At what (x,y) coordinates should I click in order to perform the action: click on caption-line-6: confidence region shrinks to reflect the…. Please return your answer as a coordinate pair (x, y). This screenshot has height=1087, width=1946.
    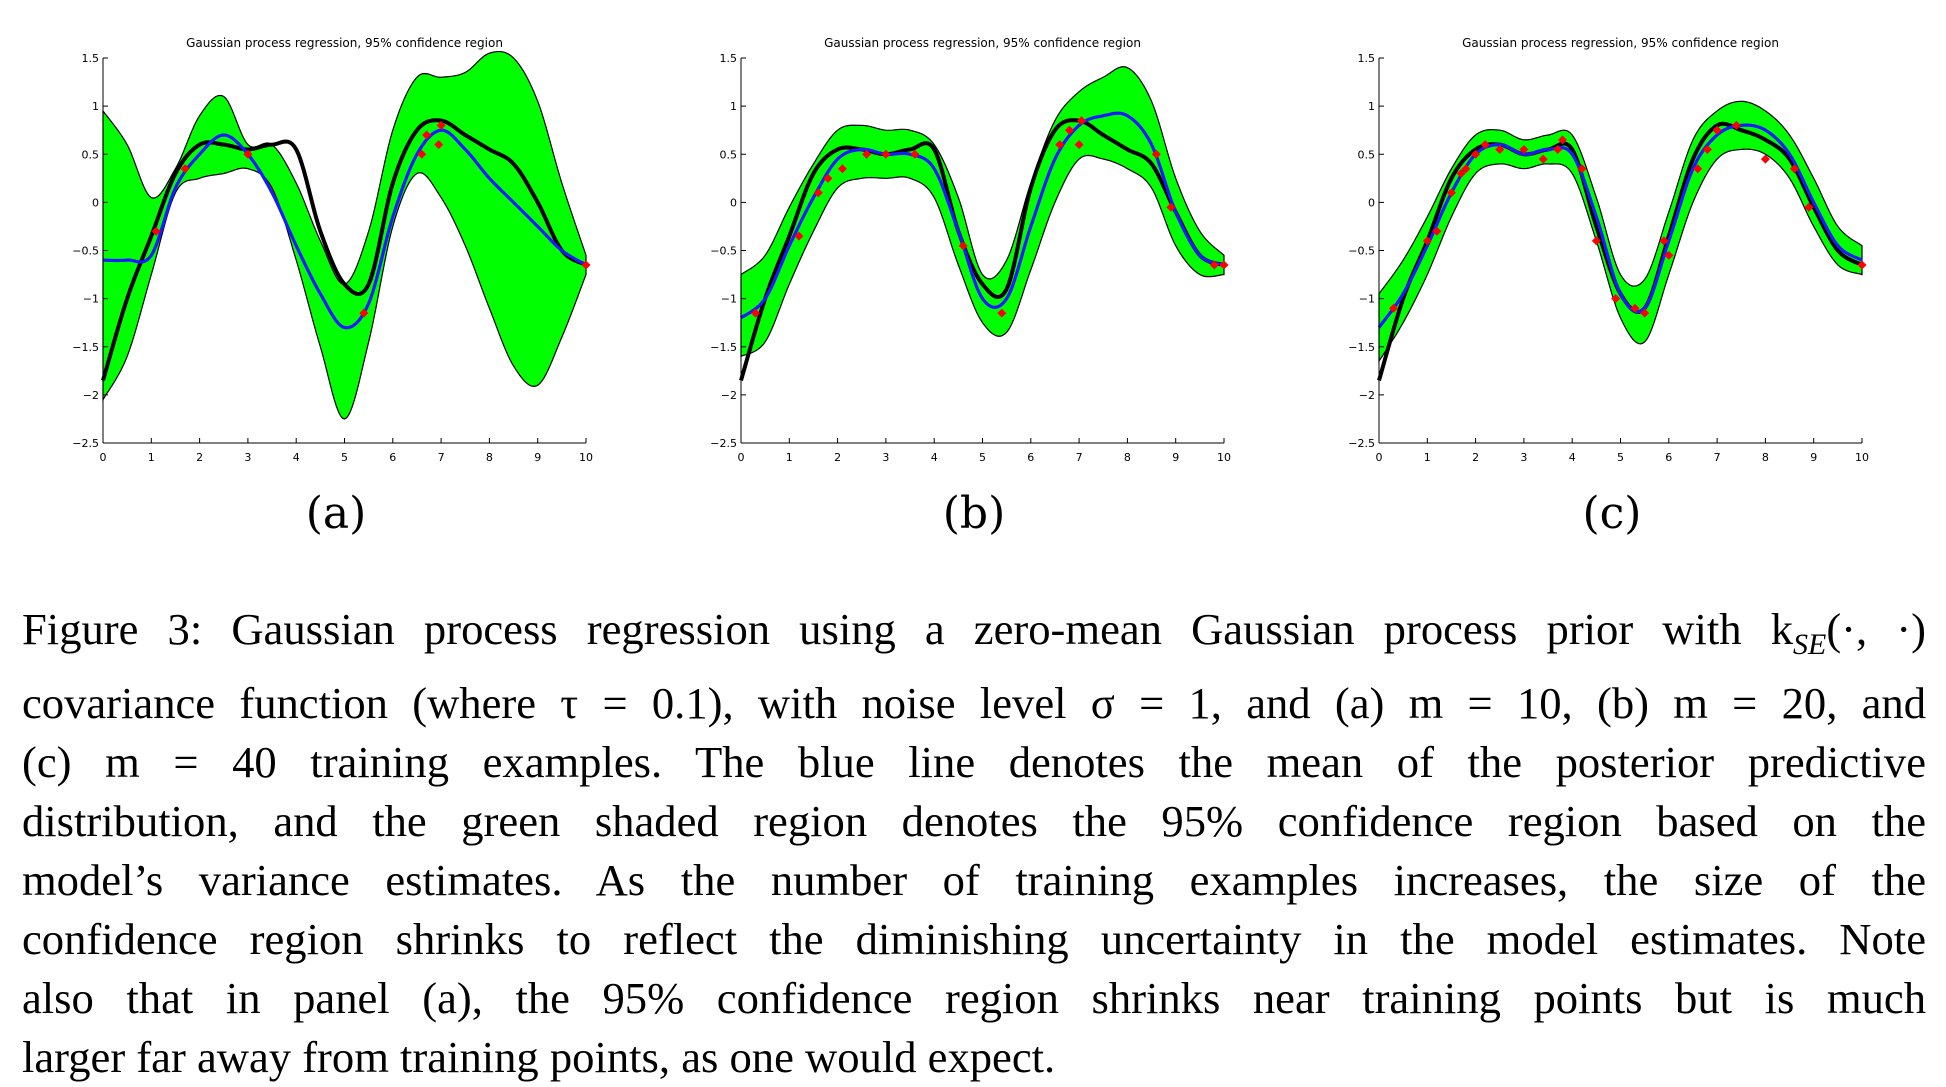
    Looking at the image, I should click on (974, 938).